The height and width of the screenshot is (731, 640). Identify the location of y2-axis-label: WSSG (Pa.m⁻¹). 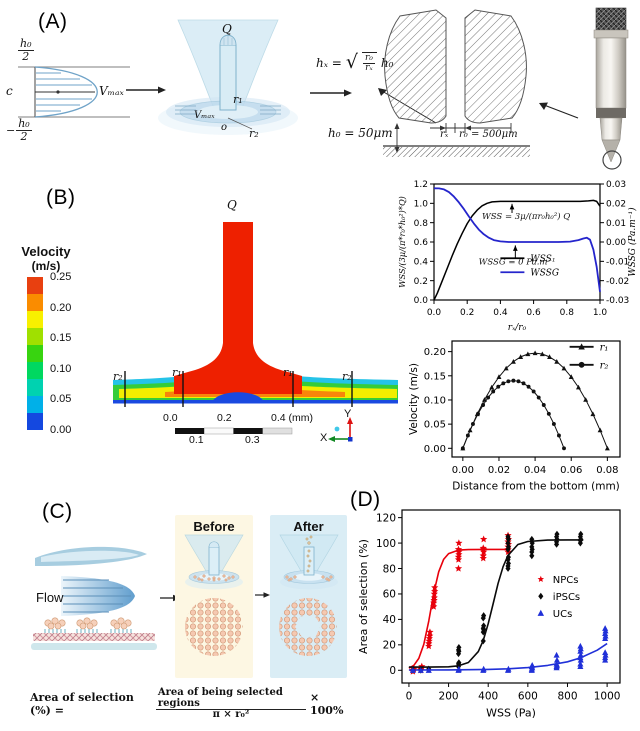
(632, 242).